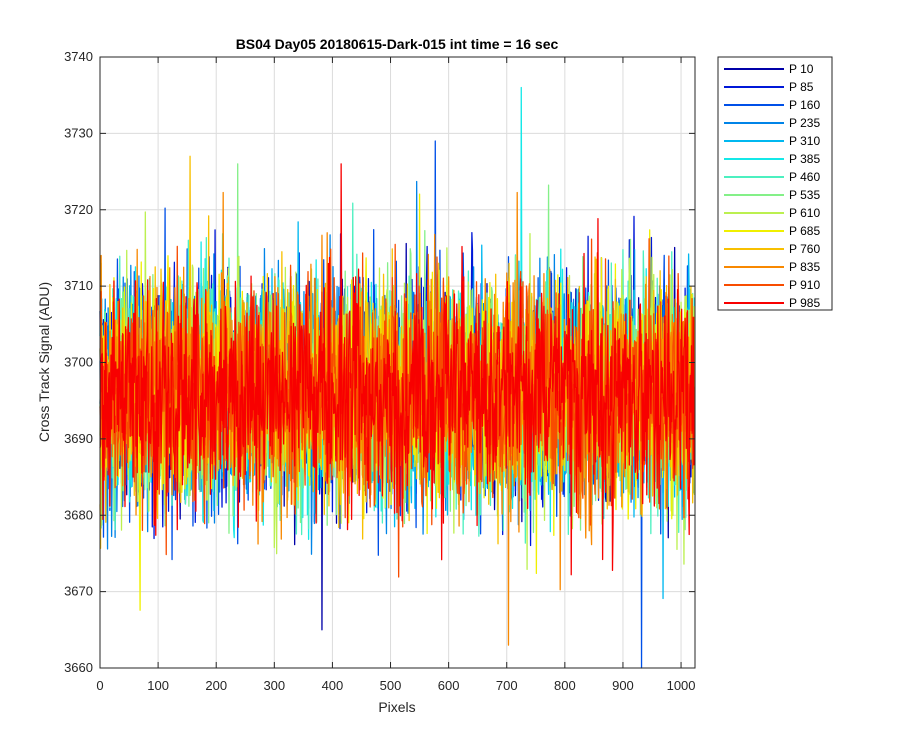 The width and height of the screenshot is (900, 750). Describe the element at coordinates (801, 87) in the screenshot. I see `legend-label: P 85` at that location.